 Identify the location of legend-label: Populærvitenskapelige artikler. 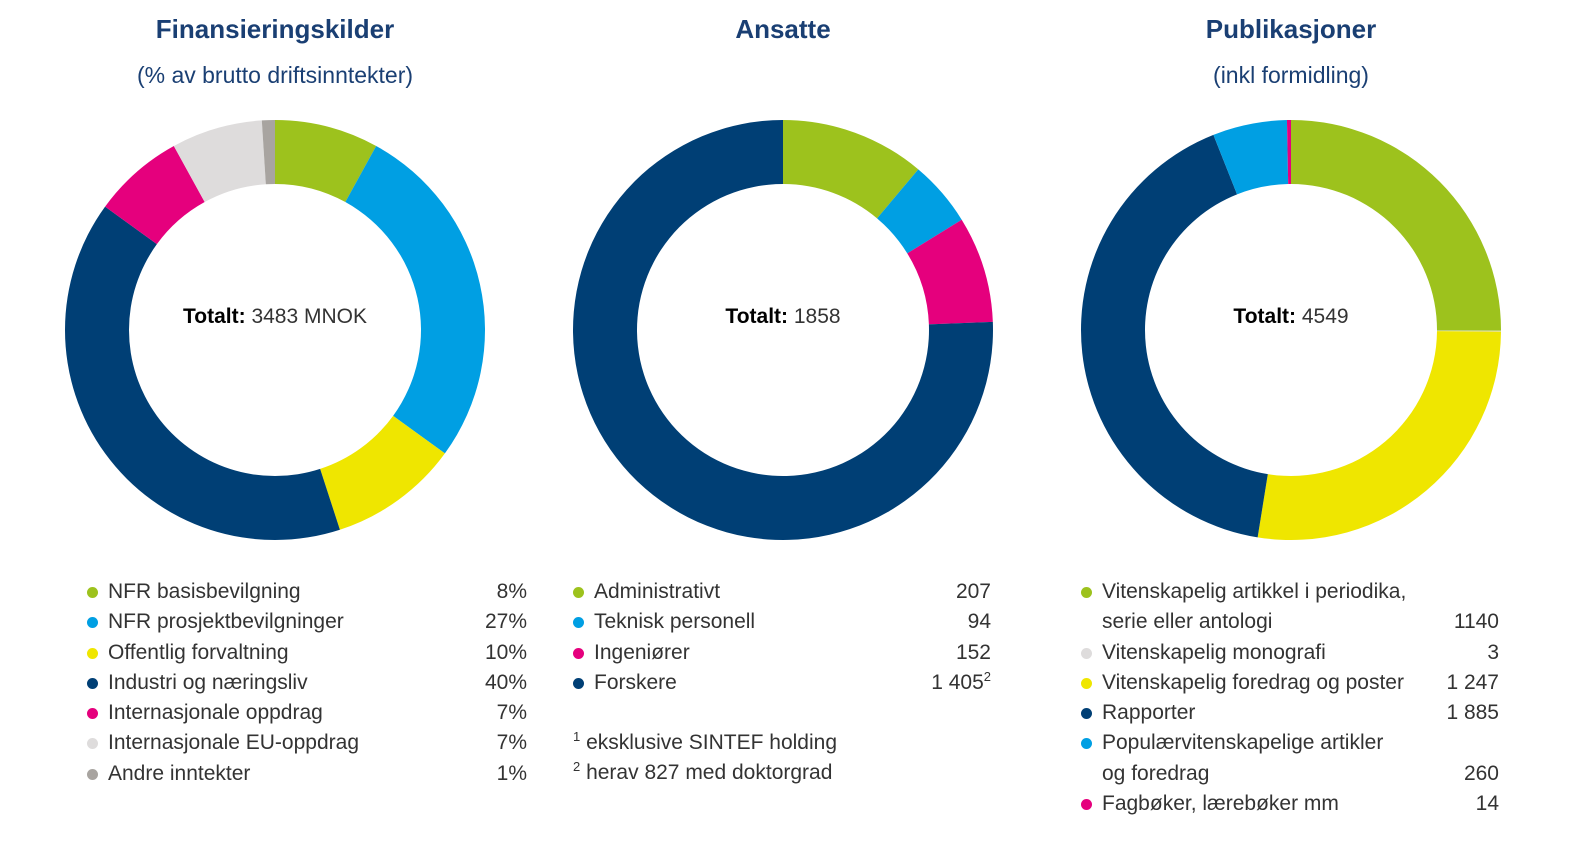
(1243, 743).